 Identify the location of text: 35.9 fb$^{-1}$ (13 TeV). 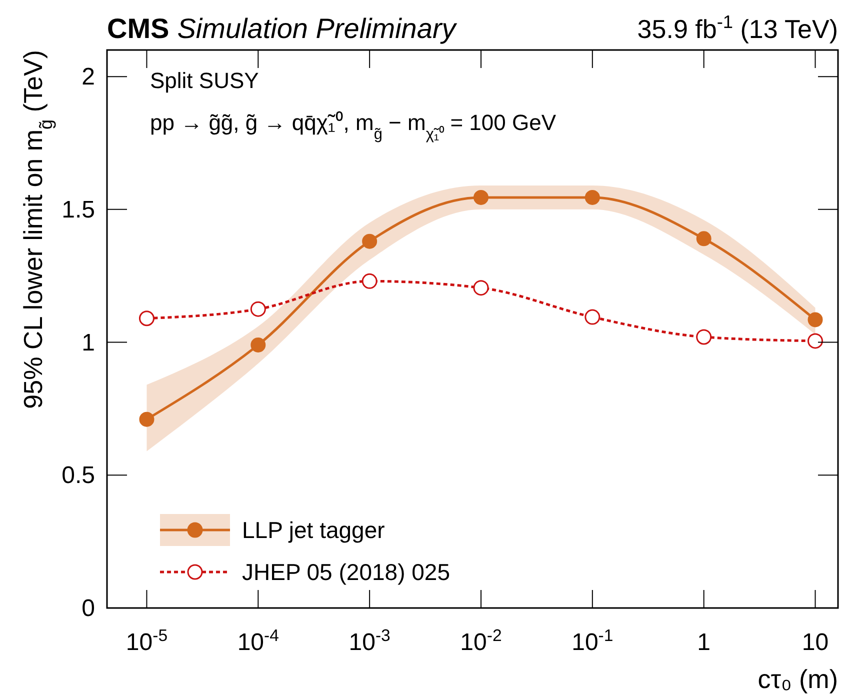
(737, 28).